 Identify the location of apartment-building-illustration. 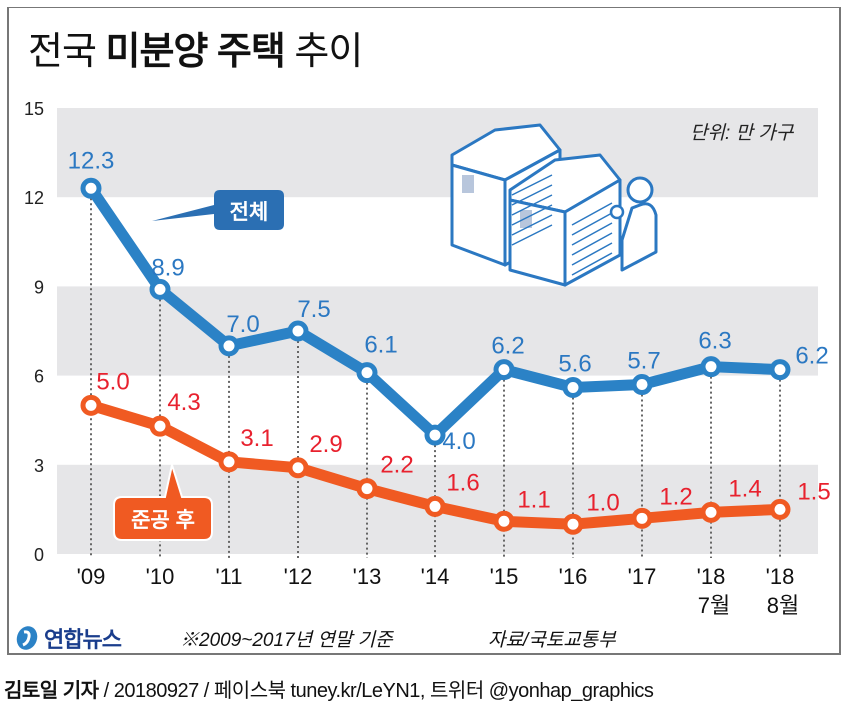
(554, 205).